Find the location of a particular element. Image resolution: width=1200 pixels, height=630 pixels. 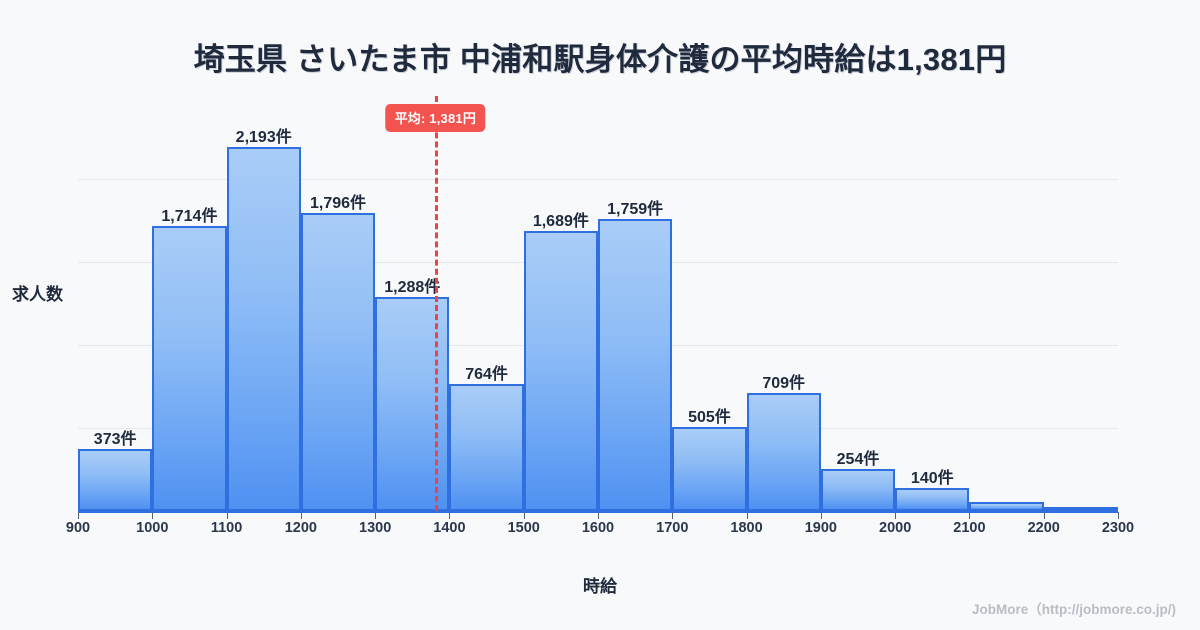

bar-value-label: 505件 is located at coordinates (709, 418).